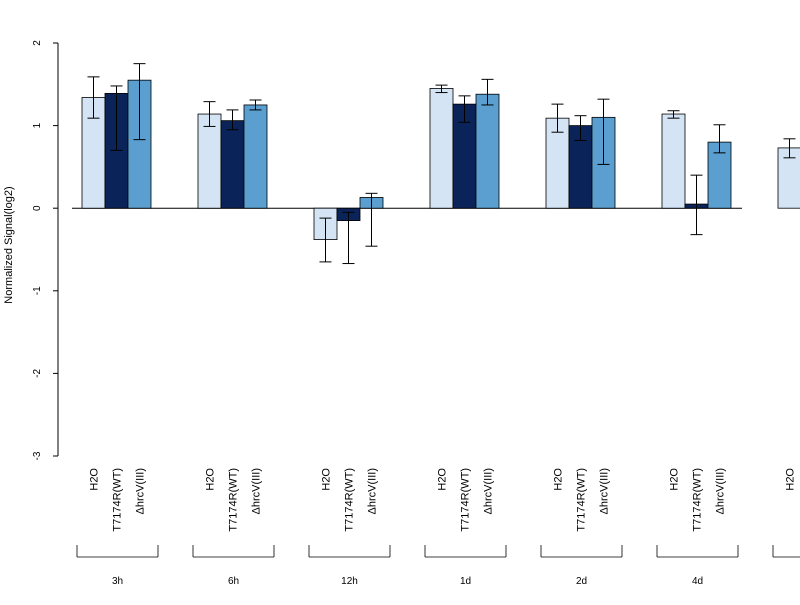 Image resolution: width=800 pixels, height=605 pixels. I want to click on group-label: 6h, so click(233, 581).